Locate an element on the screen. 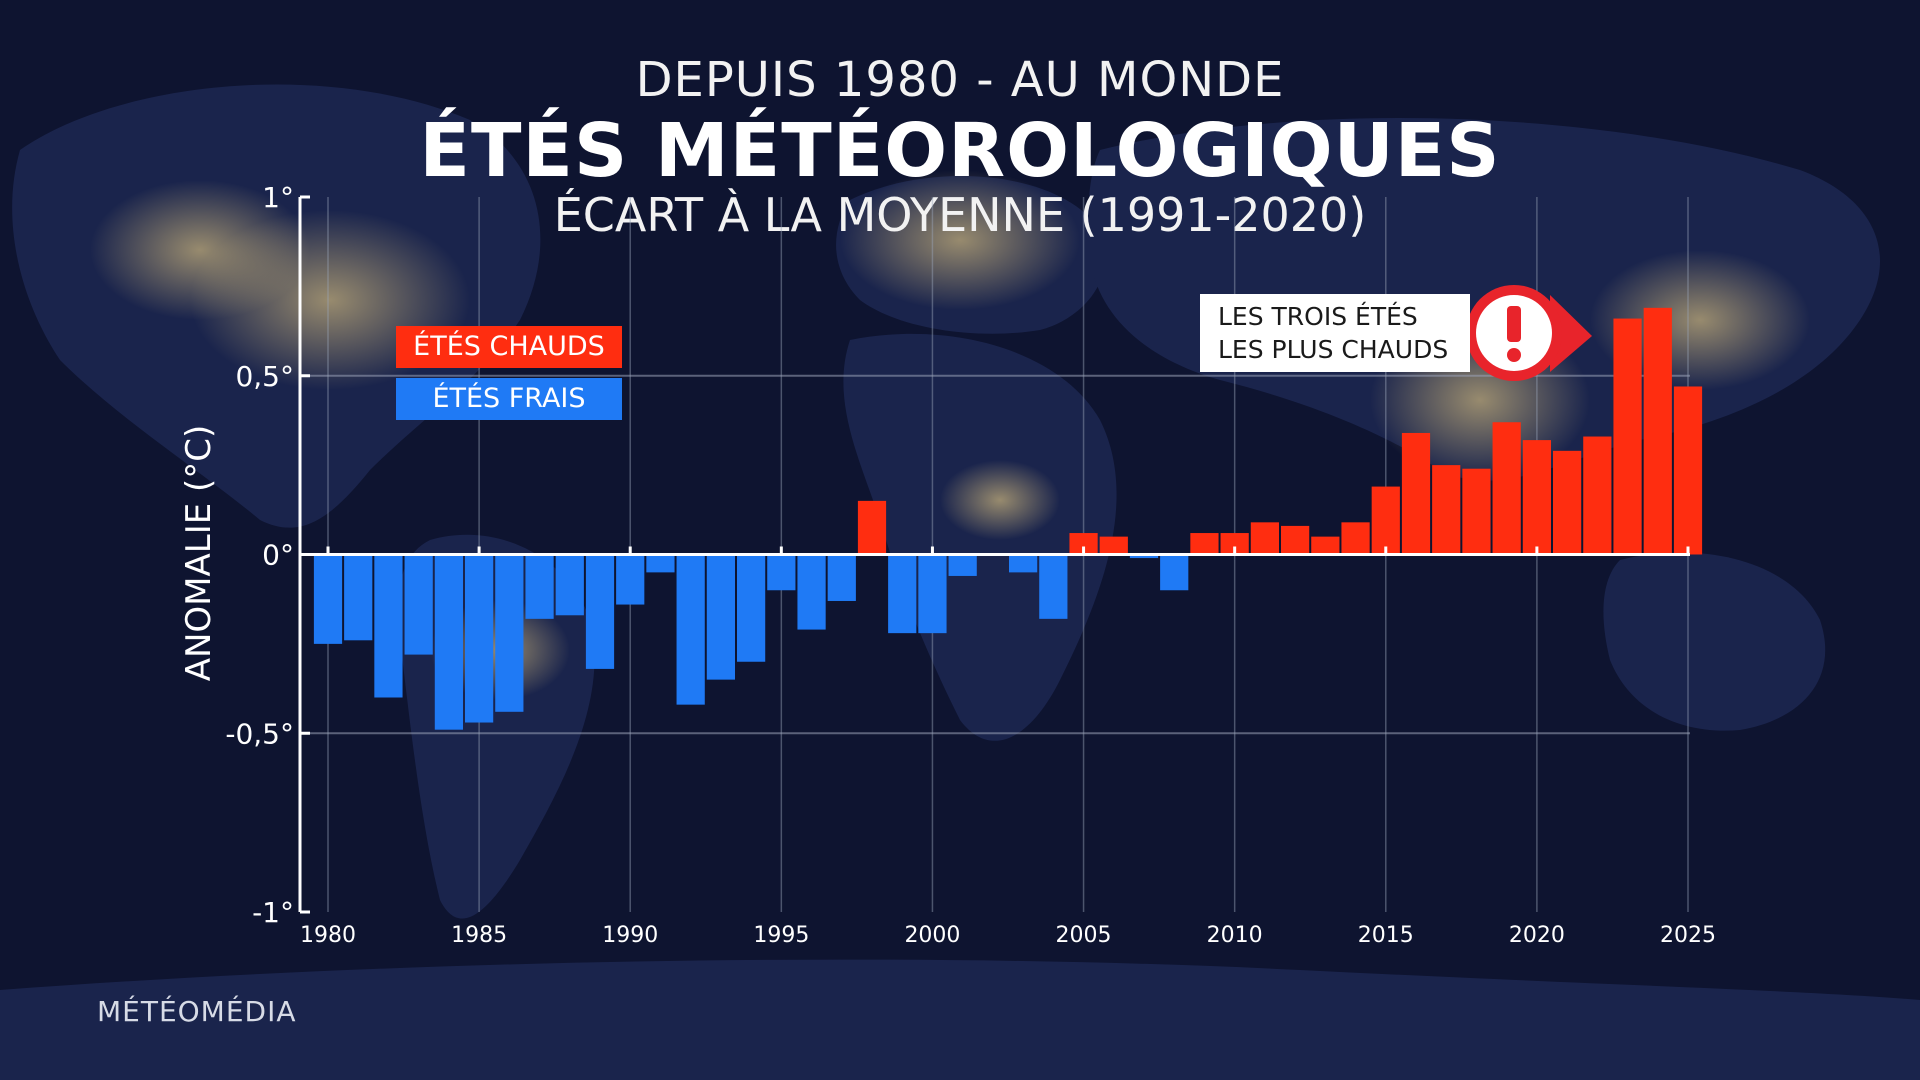 Image resolution: width=1920 pixels, height=1080 pixels. bar-1994 is located at coordinates (751, 608).